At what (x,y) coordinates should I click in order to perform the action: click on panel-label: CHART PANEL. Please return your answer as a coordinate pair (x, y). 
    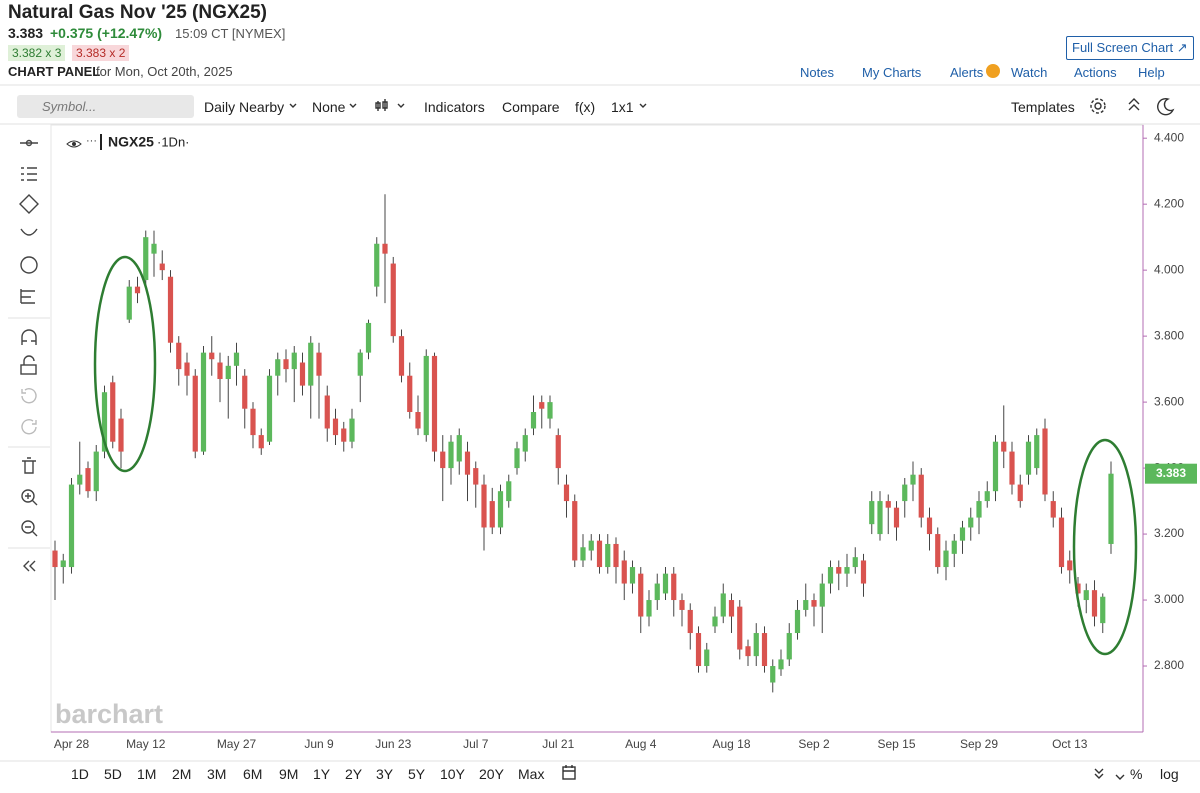
    Looking at the image, I should click on (54, 71).